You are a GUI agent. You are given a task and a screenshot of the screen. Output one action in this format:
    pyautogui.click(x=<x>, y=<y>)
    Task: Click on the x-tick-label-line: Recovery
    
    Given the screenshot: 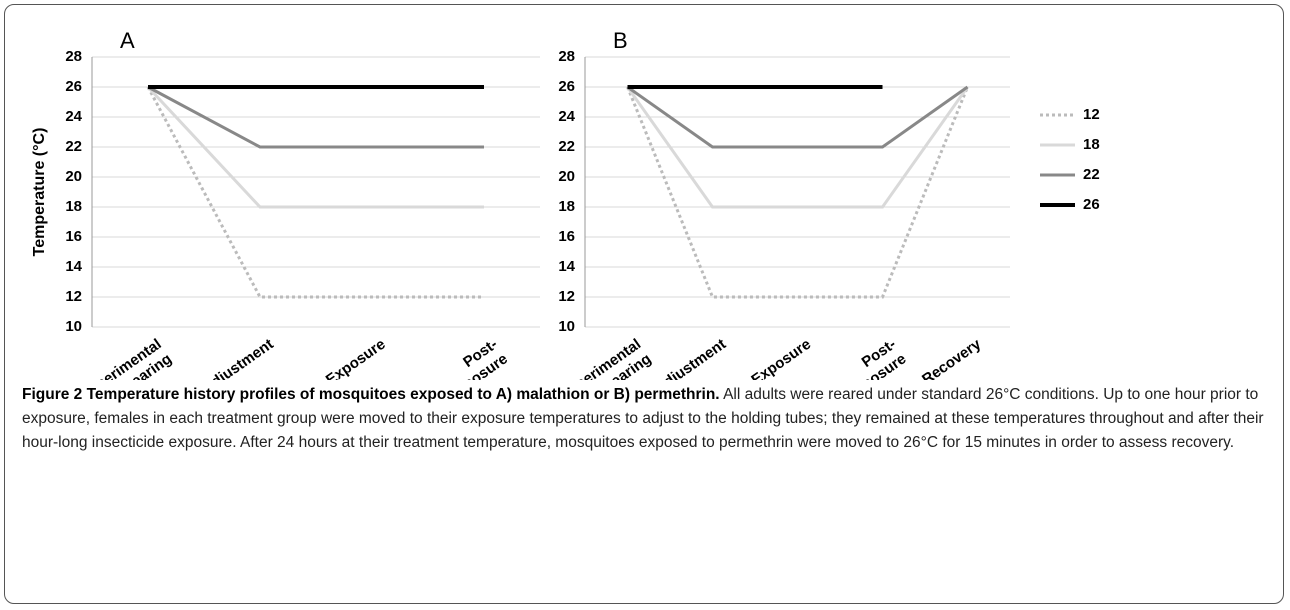 What is the action you would take?
    pyautogui.click(x=952, y=357)
    